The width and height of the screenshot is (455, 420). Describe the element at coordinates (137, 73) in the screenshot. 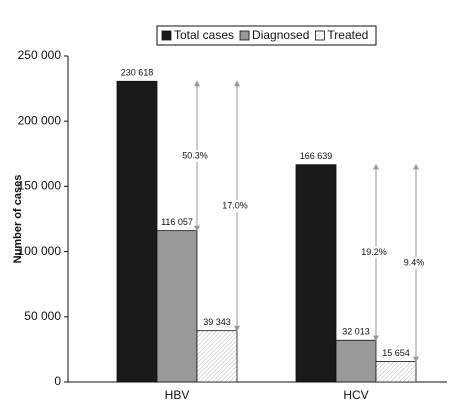

I see `value-label: 230 618` at that location.